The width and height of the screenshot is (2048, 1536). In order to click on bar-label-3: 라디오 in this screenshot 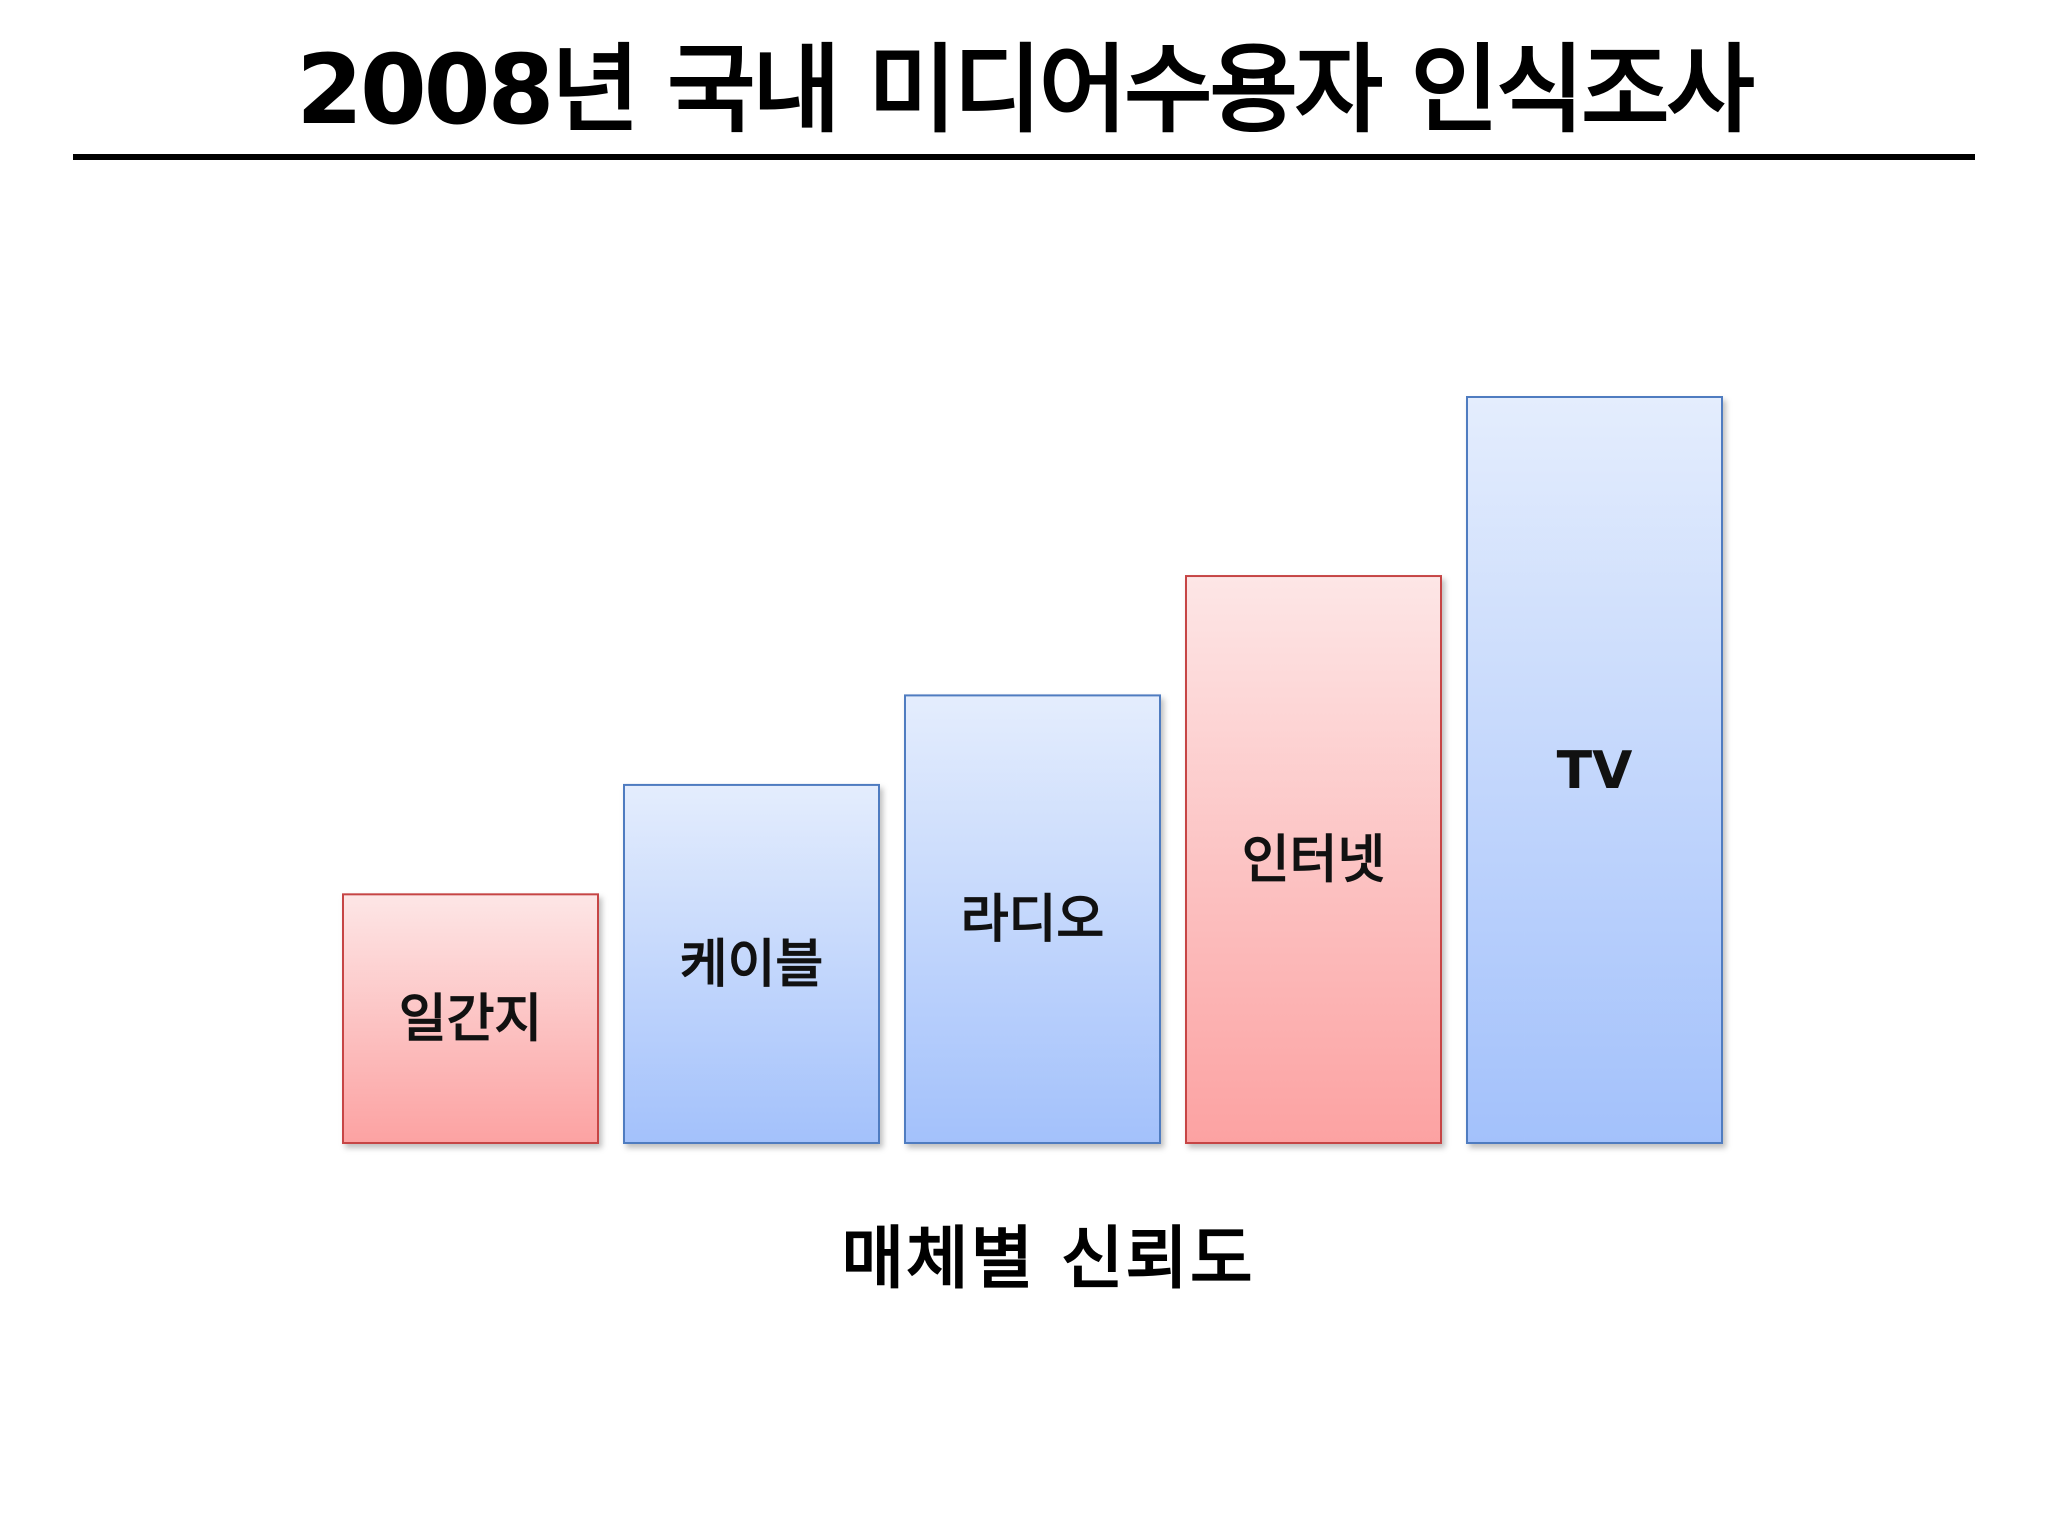, I will do `click(1033, 920)`.